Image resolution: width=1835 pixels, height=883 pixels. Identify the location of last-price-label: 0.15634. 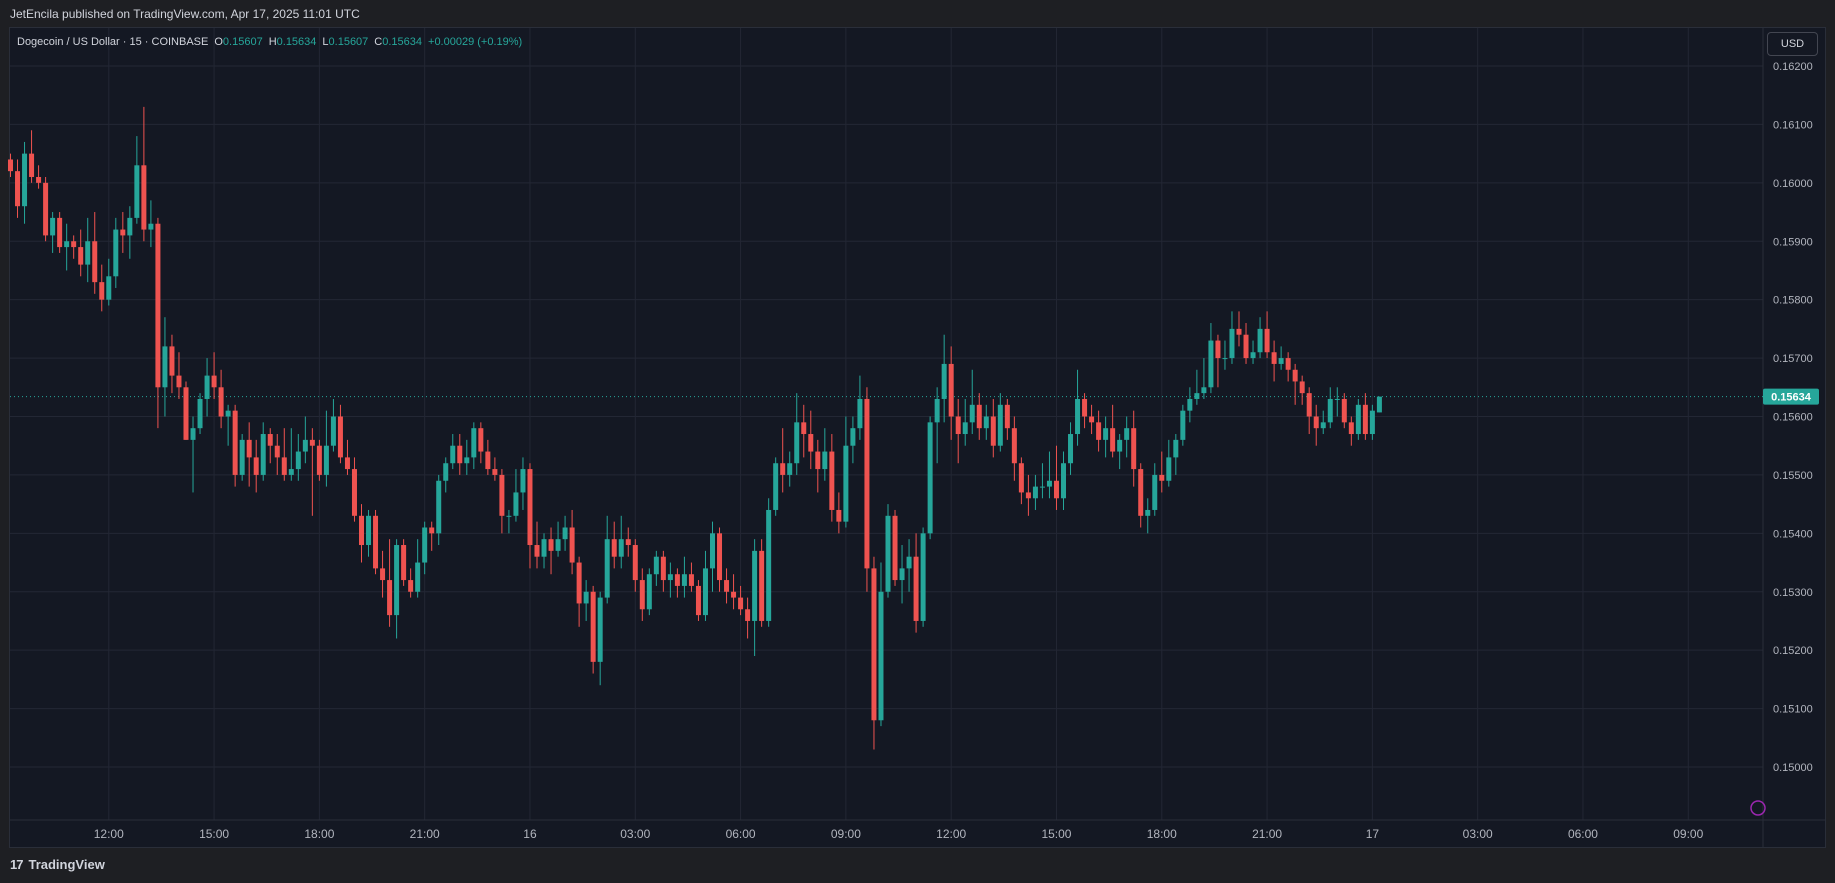
(1791, 398).